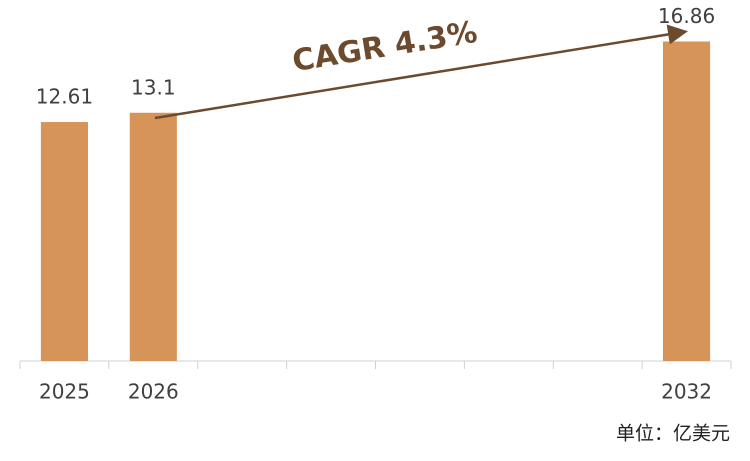  Describe the element at coordinates (673, 434) in the screenshot. I see `unit-label: 单位：亿美元` at that location.